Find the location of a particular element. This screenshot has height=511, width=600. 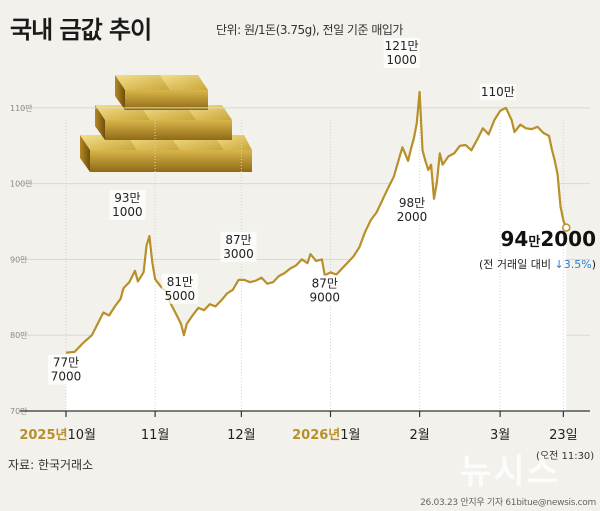

data-label-line1: 81만 is located at coordinates (180, 282).